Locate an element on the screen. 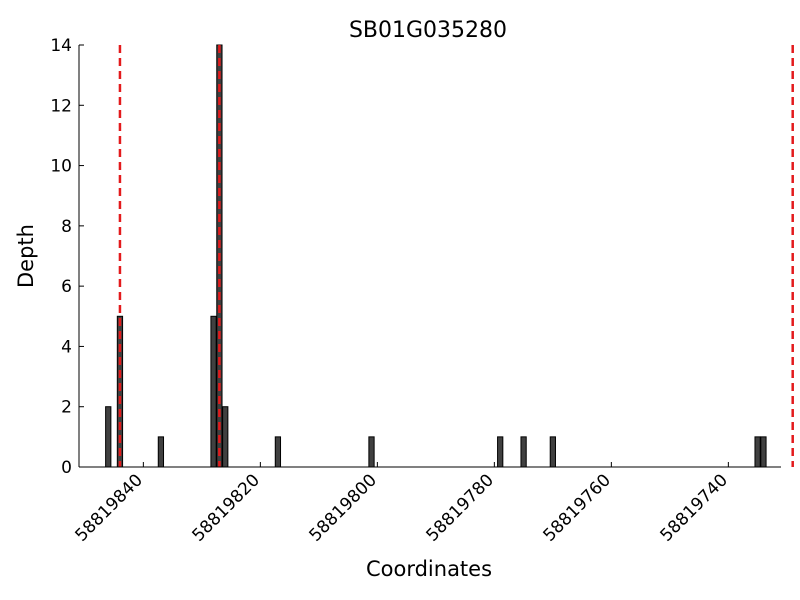 This screenshot has height=600, width=800. x-tick-label: 58819800 is located at coordinates (343, 507).